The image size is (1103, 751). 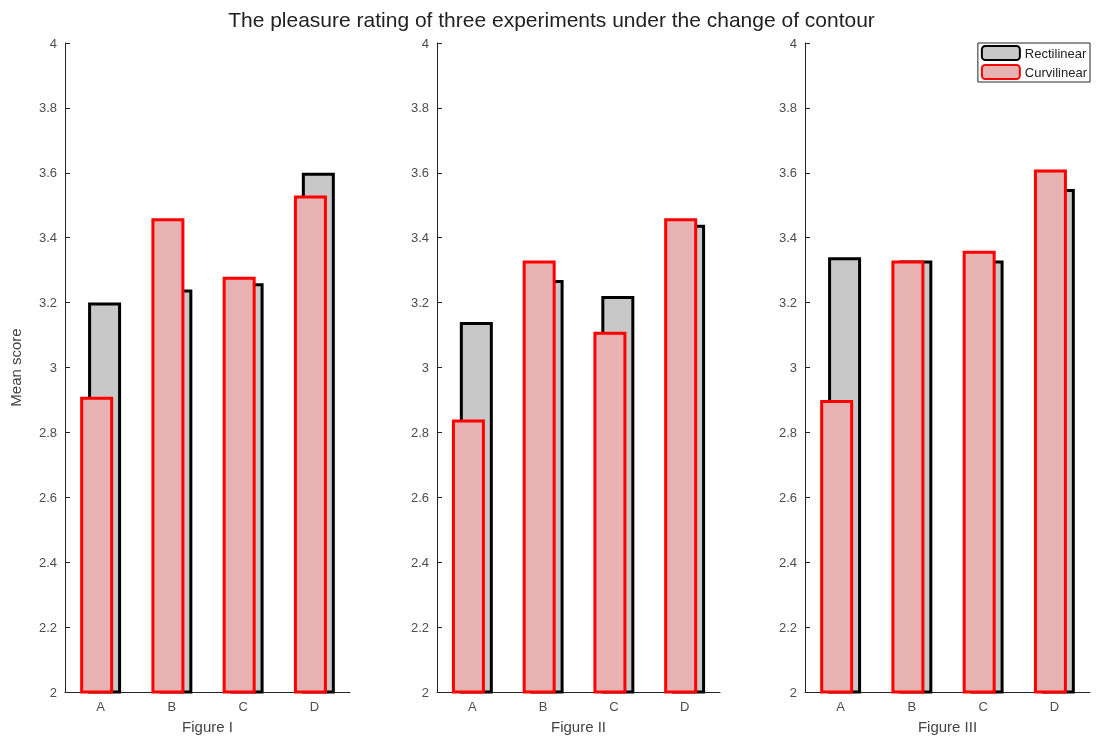 I want to click on legend-label: Rectilinear, so click(x=1055, y=53).